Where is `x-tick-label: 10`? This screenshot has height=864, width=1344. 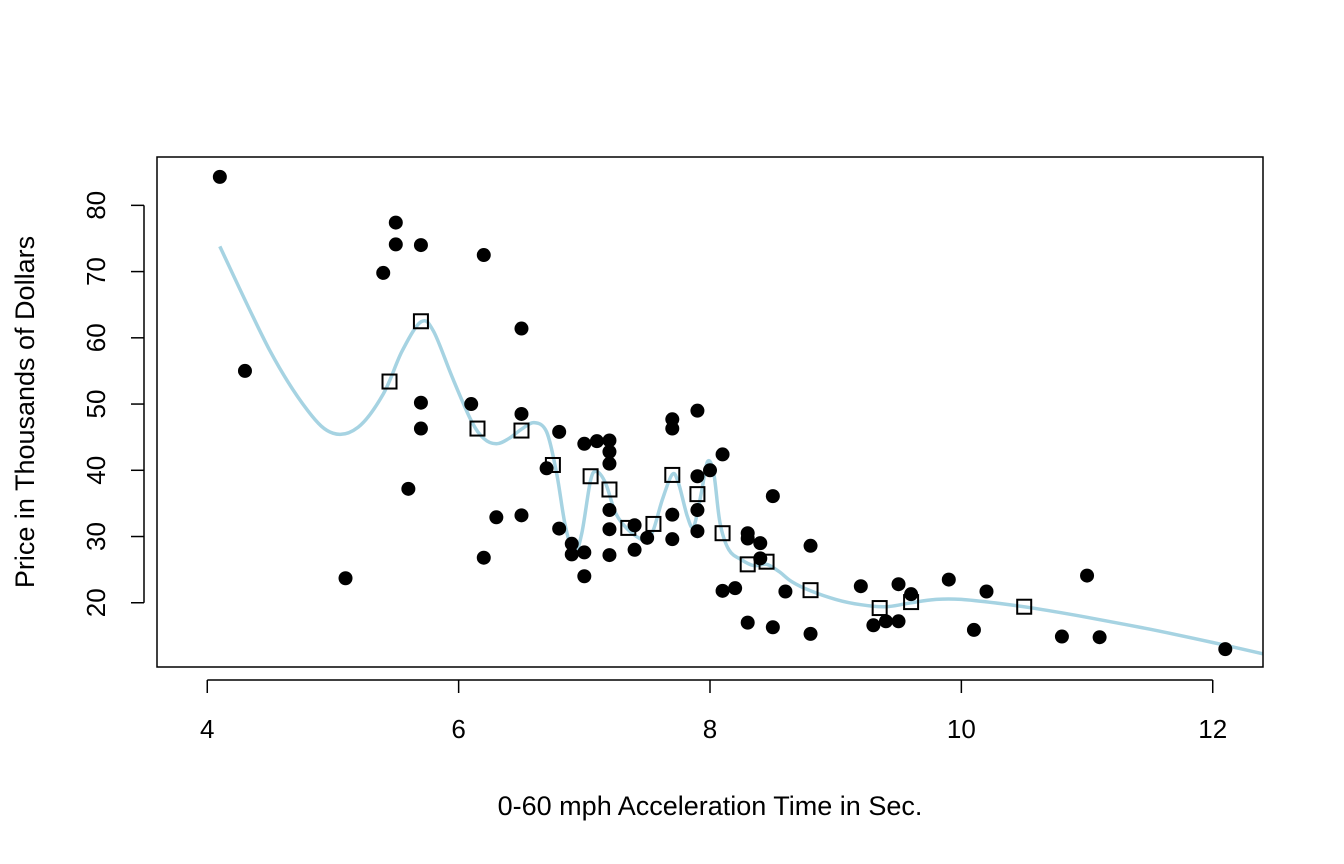
x-tick-label: 10 is located at coordinates (961, 729).